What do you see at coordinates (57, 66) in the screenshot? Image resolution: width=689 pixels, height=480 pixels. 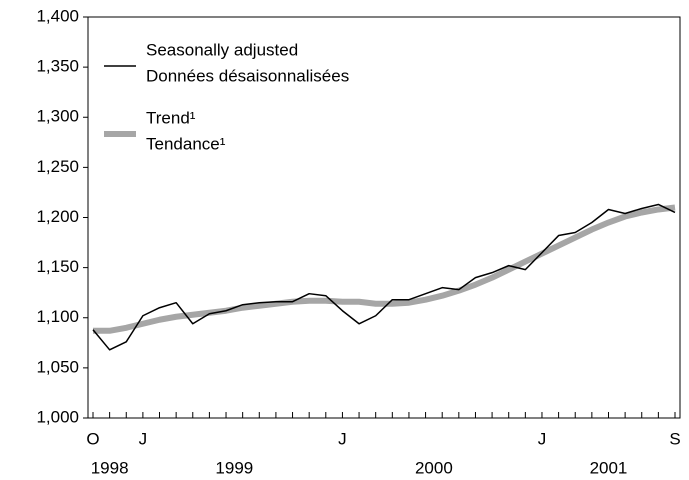 I see `y-tick-label: 1,350` at bounding box center [57, 66].